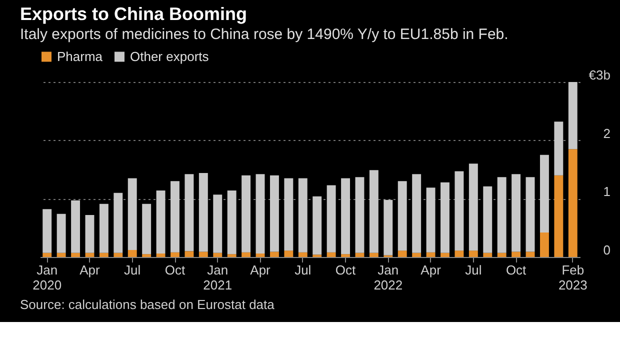 The width and height of the screenshot is (620, 349). I want to click on x-tick-label: Feb 2023, so click(573, 277).